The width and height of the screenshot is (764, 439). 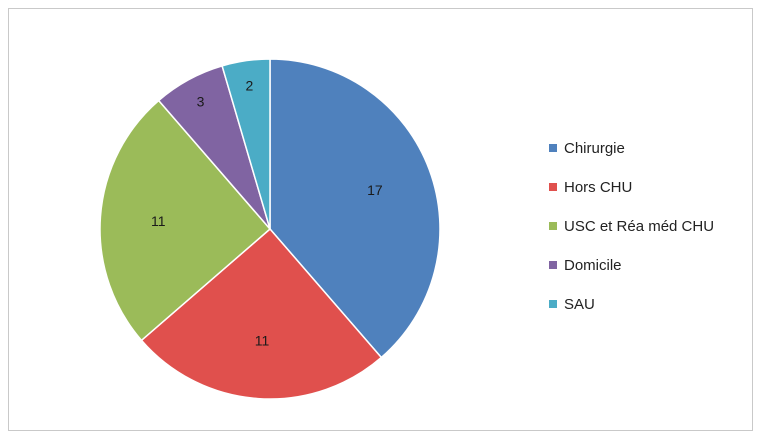 What do you see at coordinates (553, 265) in the screenshot?
I see `legend-swatch-domicile` at bounding box center [553, 265].